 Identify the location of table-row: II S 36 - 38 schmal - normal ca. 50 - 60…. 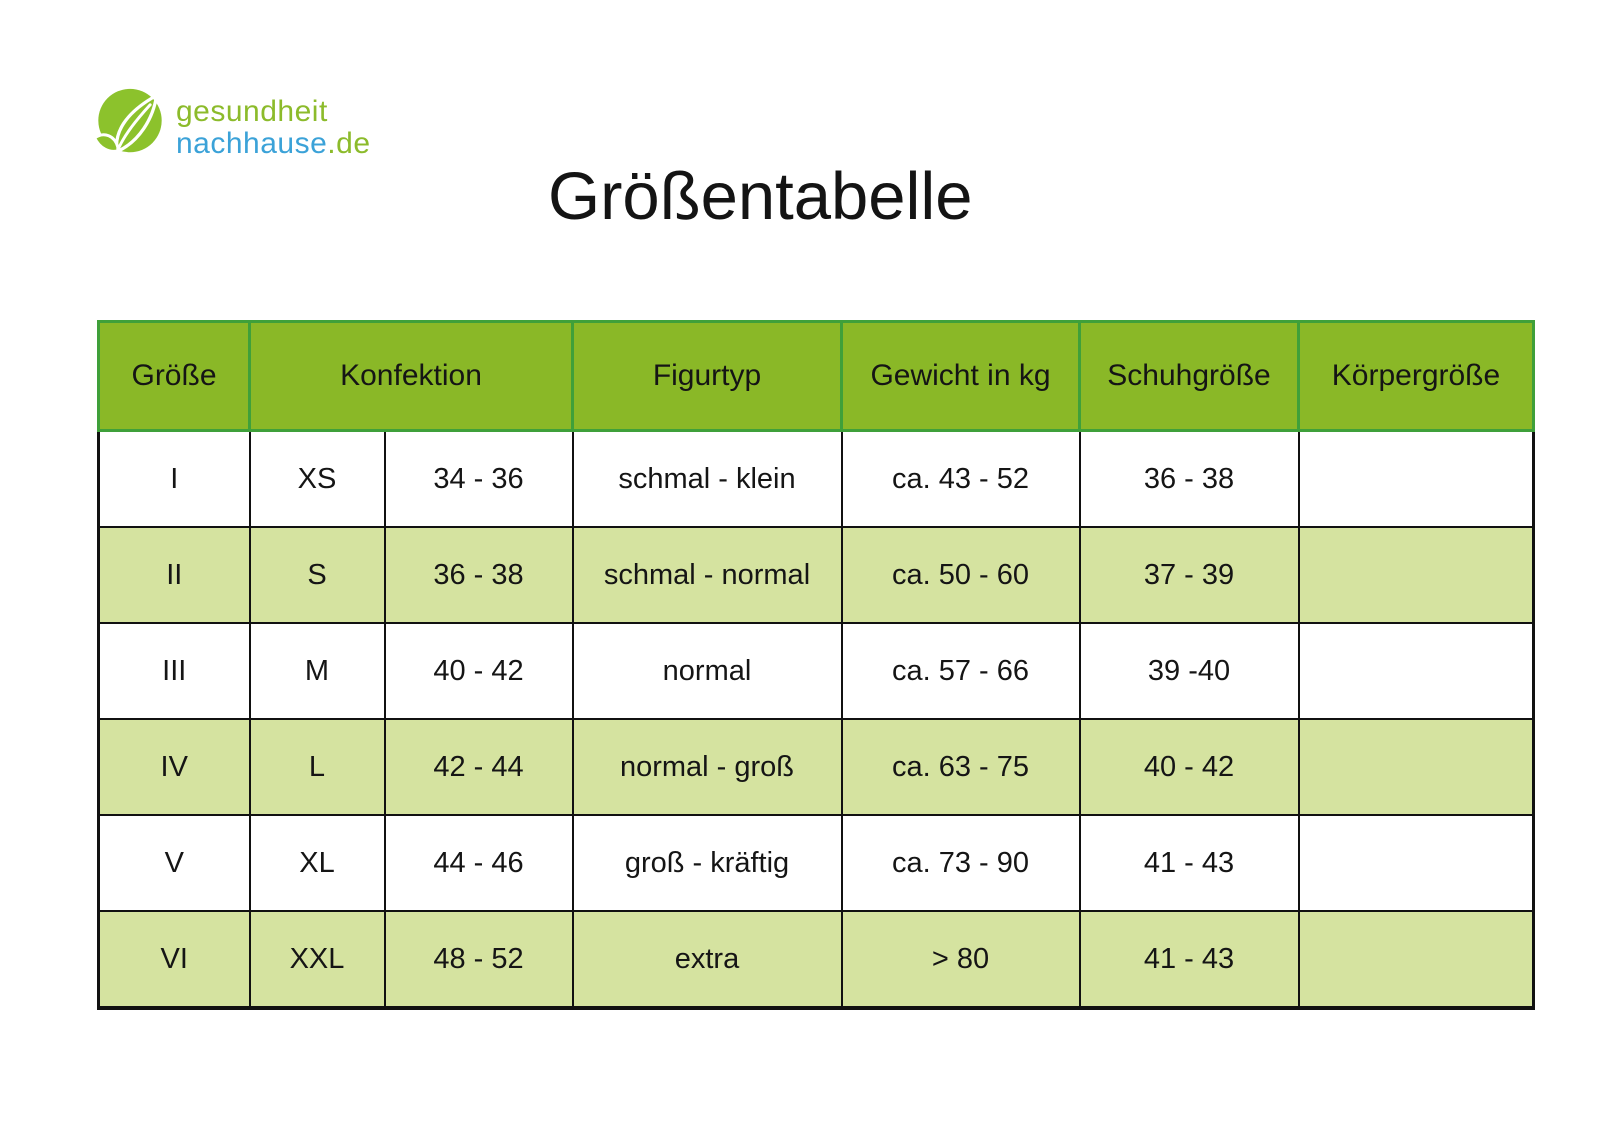
(816, 575).